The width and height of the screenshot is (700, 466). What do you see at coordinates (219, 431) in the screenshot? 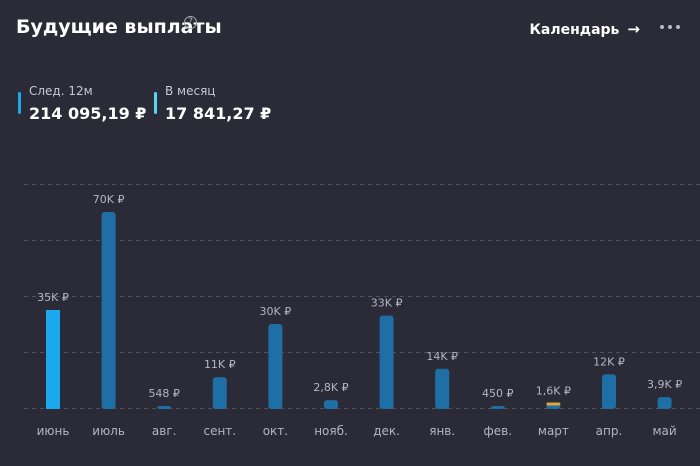
I see `chart-tick-label: сент.` at bounding box center [219, 431].